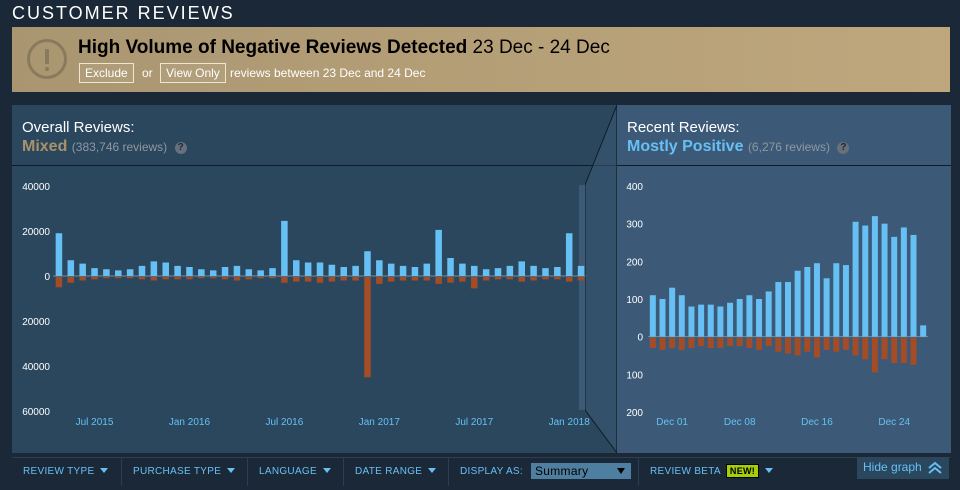  Describe the element at coordinates (713, 472) in the screenshot. I see `review-beta-filter: REVIEW BETA NEW!` at that location.